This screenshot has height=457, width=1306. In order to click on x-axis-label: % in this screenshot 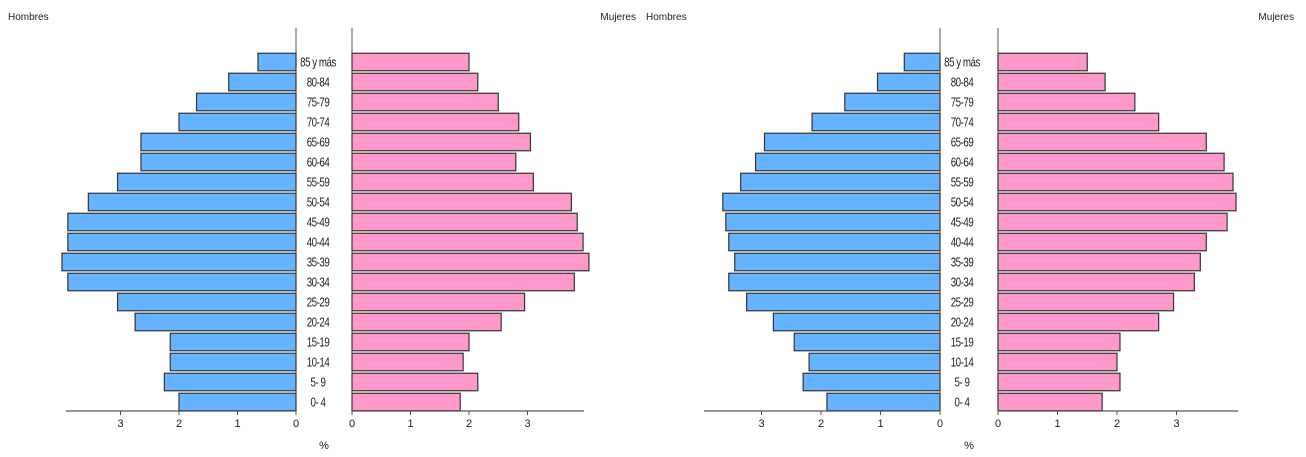, I will do `click(324, 446)`.